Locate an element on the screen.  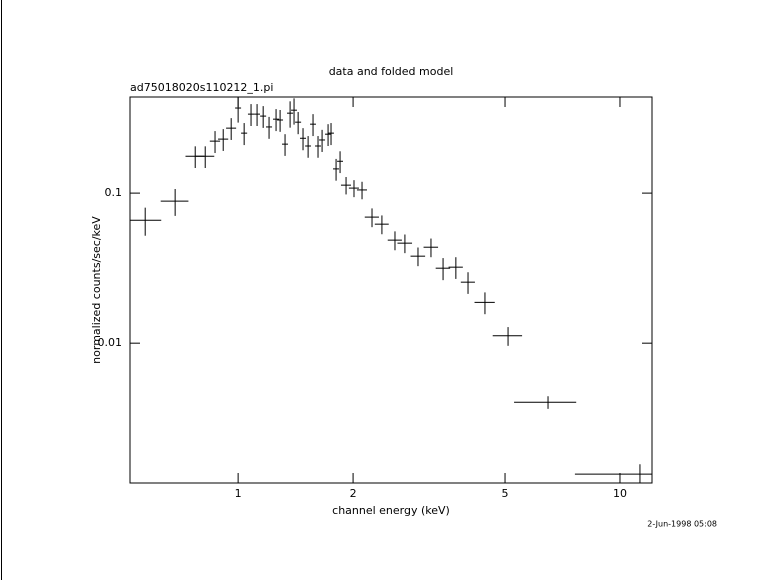
x-axis-label: channel energy (keV) is located at coordinates (391, 510).